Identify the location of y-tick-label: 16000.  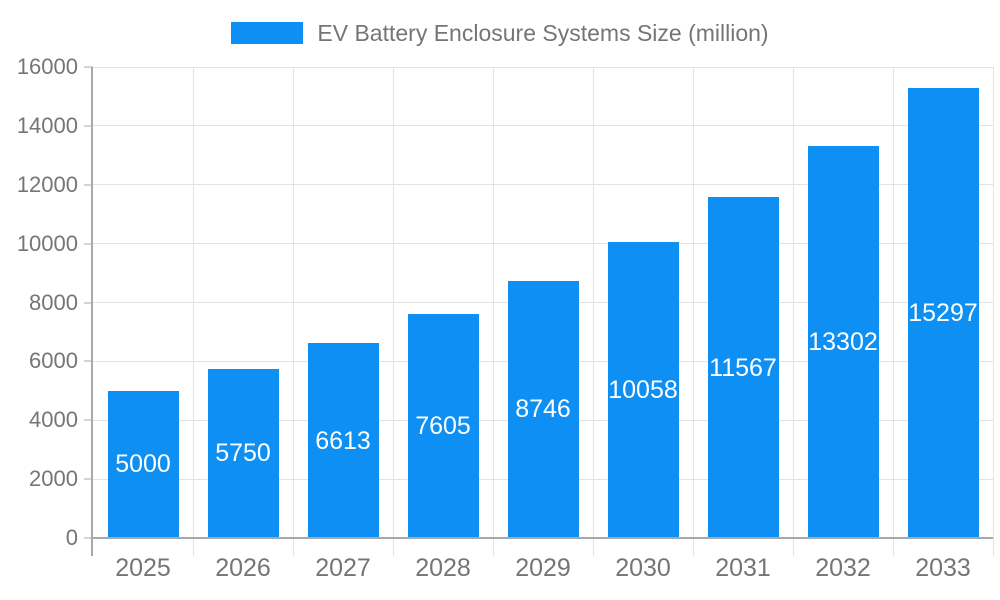
(47, 66).